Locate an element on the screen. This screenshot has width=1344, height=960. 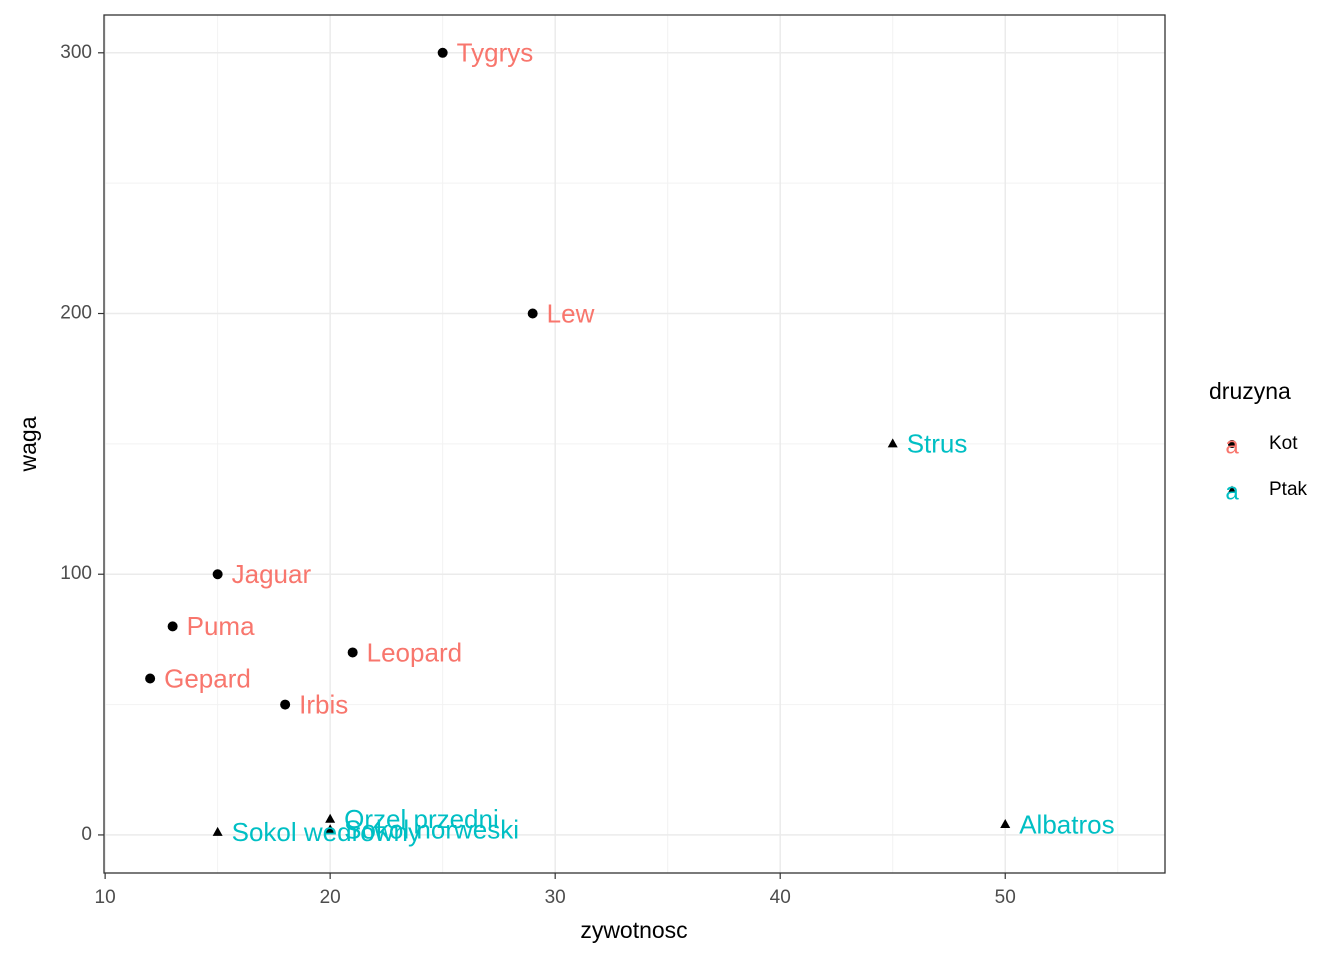
x-tick-label: 30 is located at coordinates (555, 897).